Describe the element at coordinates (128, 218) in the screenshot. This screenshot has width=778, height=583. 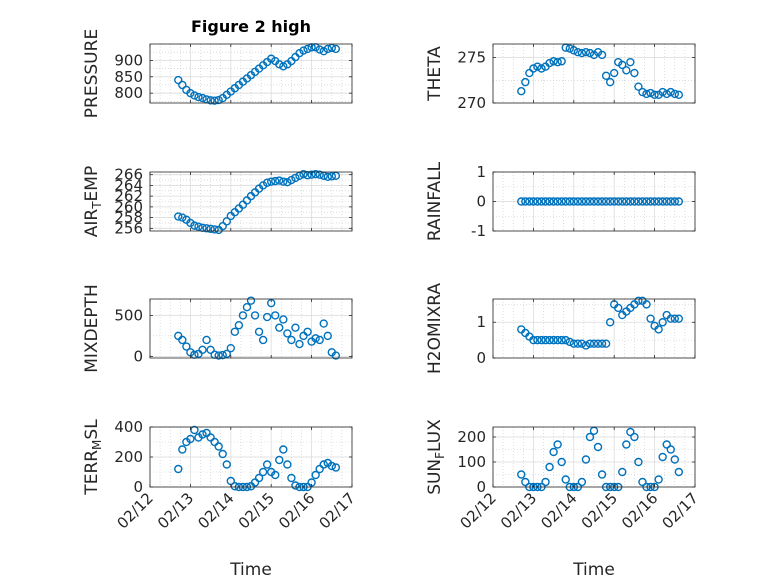
I see `y-tick-label: 258` at that location.